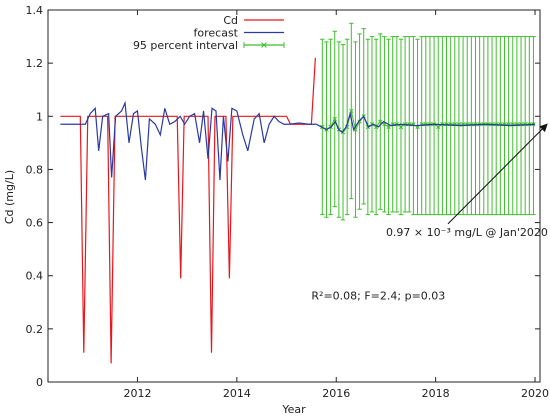  Describe the element at coordinates (35, 63) in the screenshot. I see `y-tick-label: 1.2` at that location.